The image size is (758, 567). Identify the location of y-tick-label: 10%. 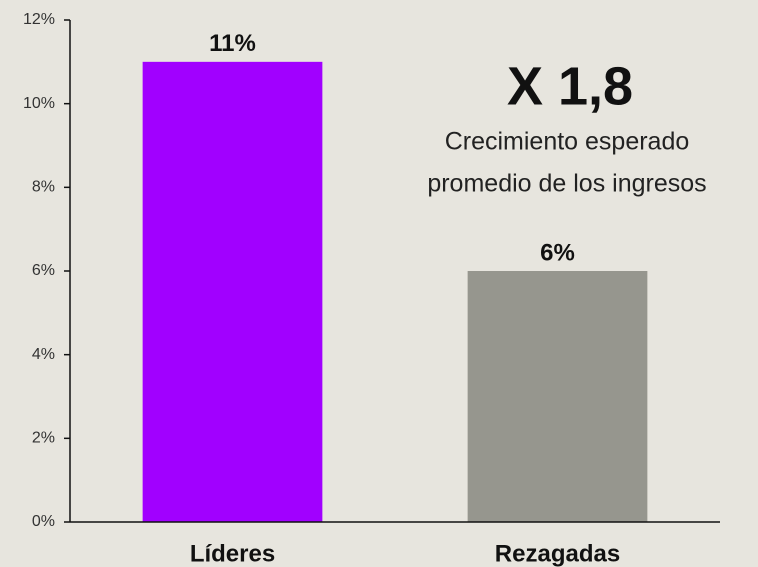
(39, 103).